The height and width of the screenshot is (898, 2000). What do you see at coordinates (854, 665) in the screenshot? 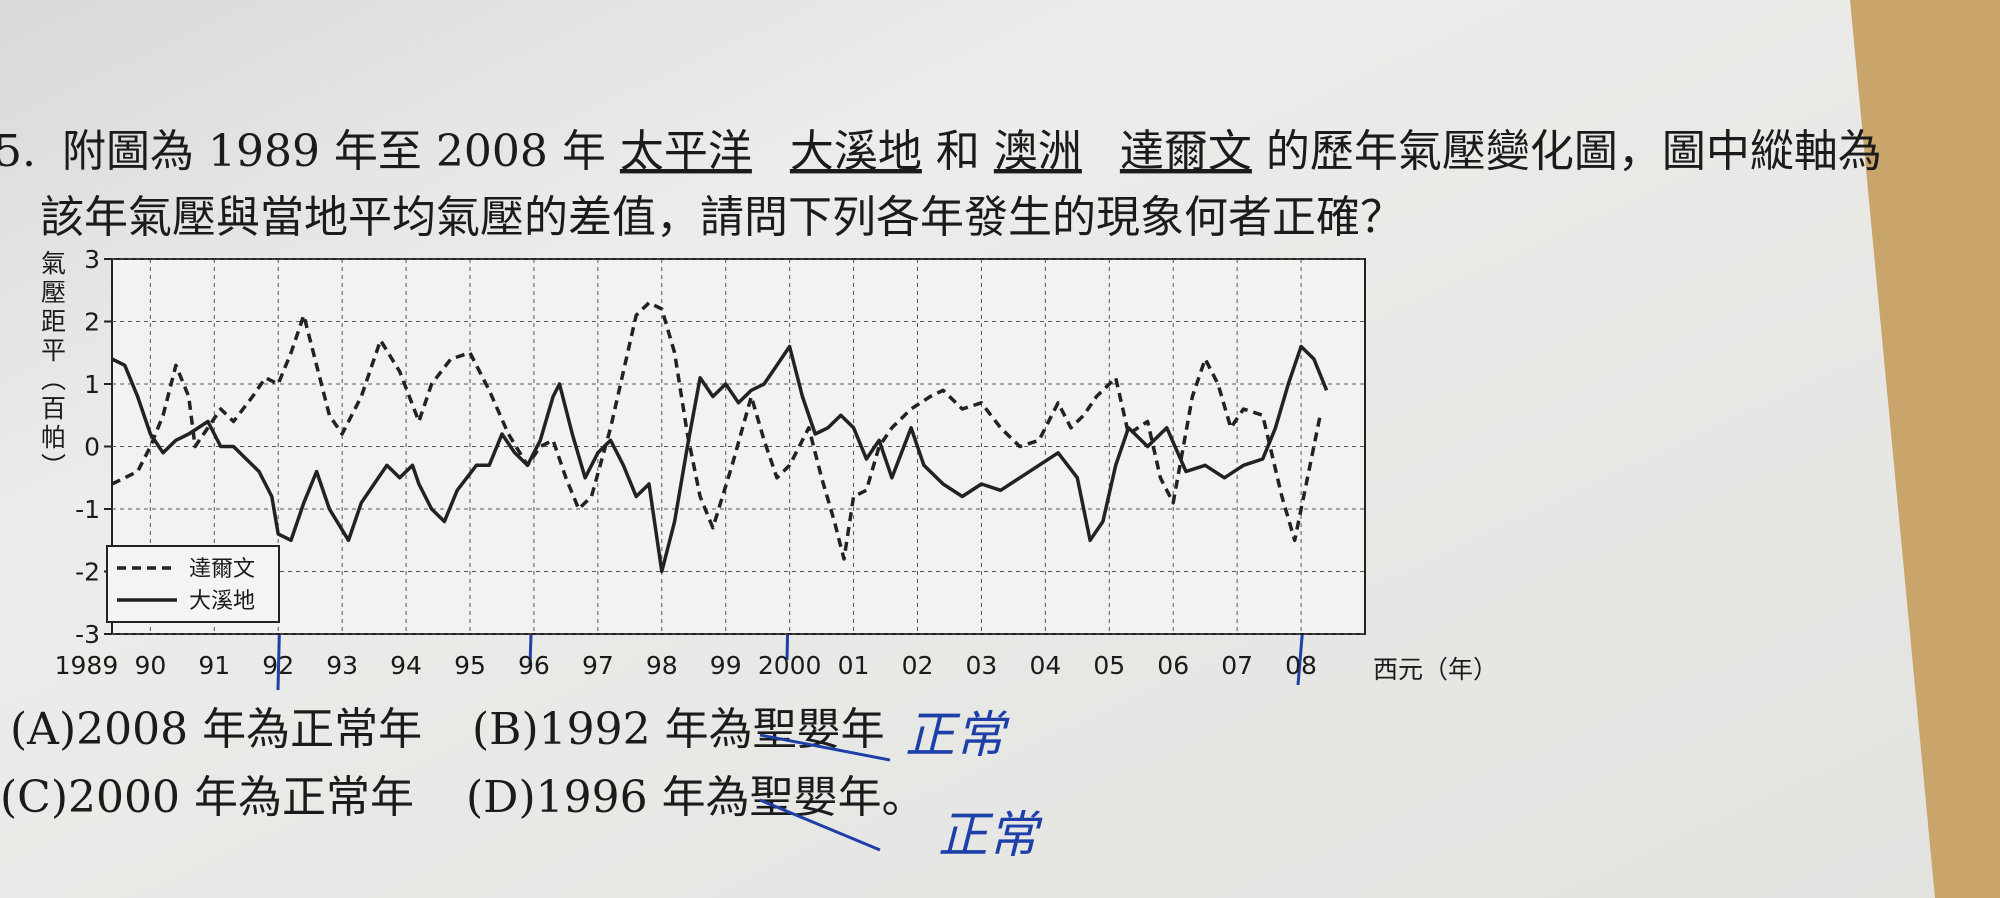
I see `x-tick-label: 01` at bounding box center [854, 665].